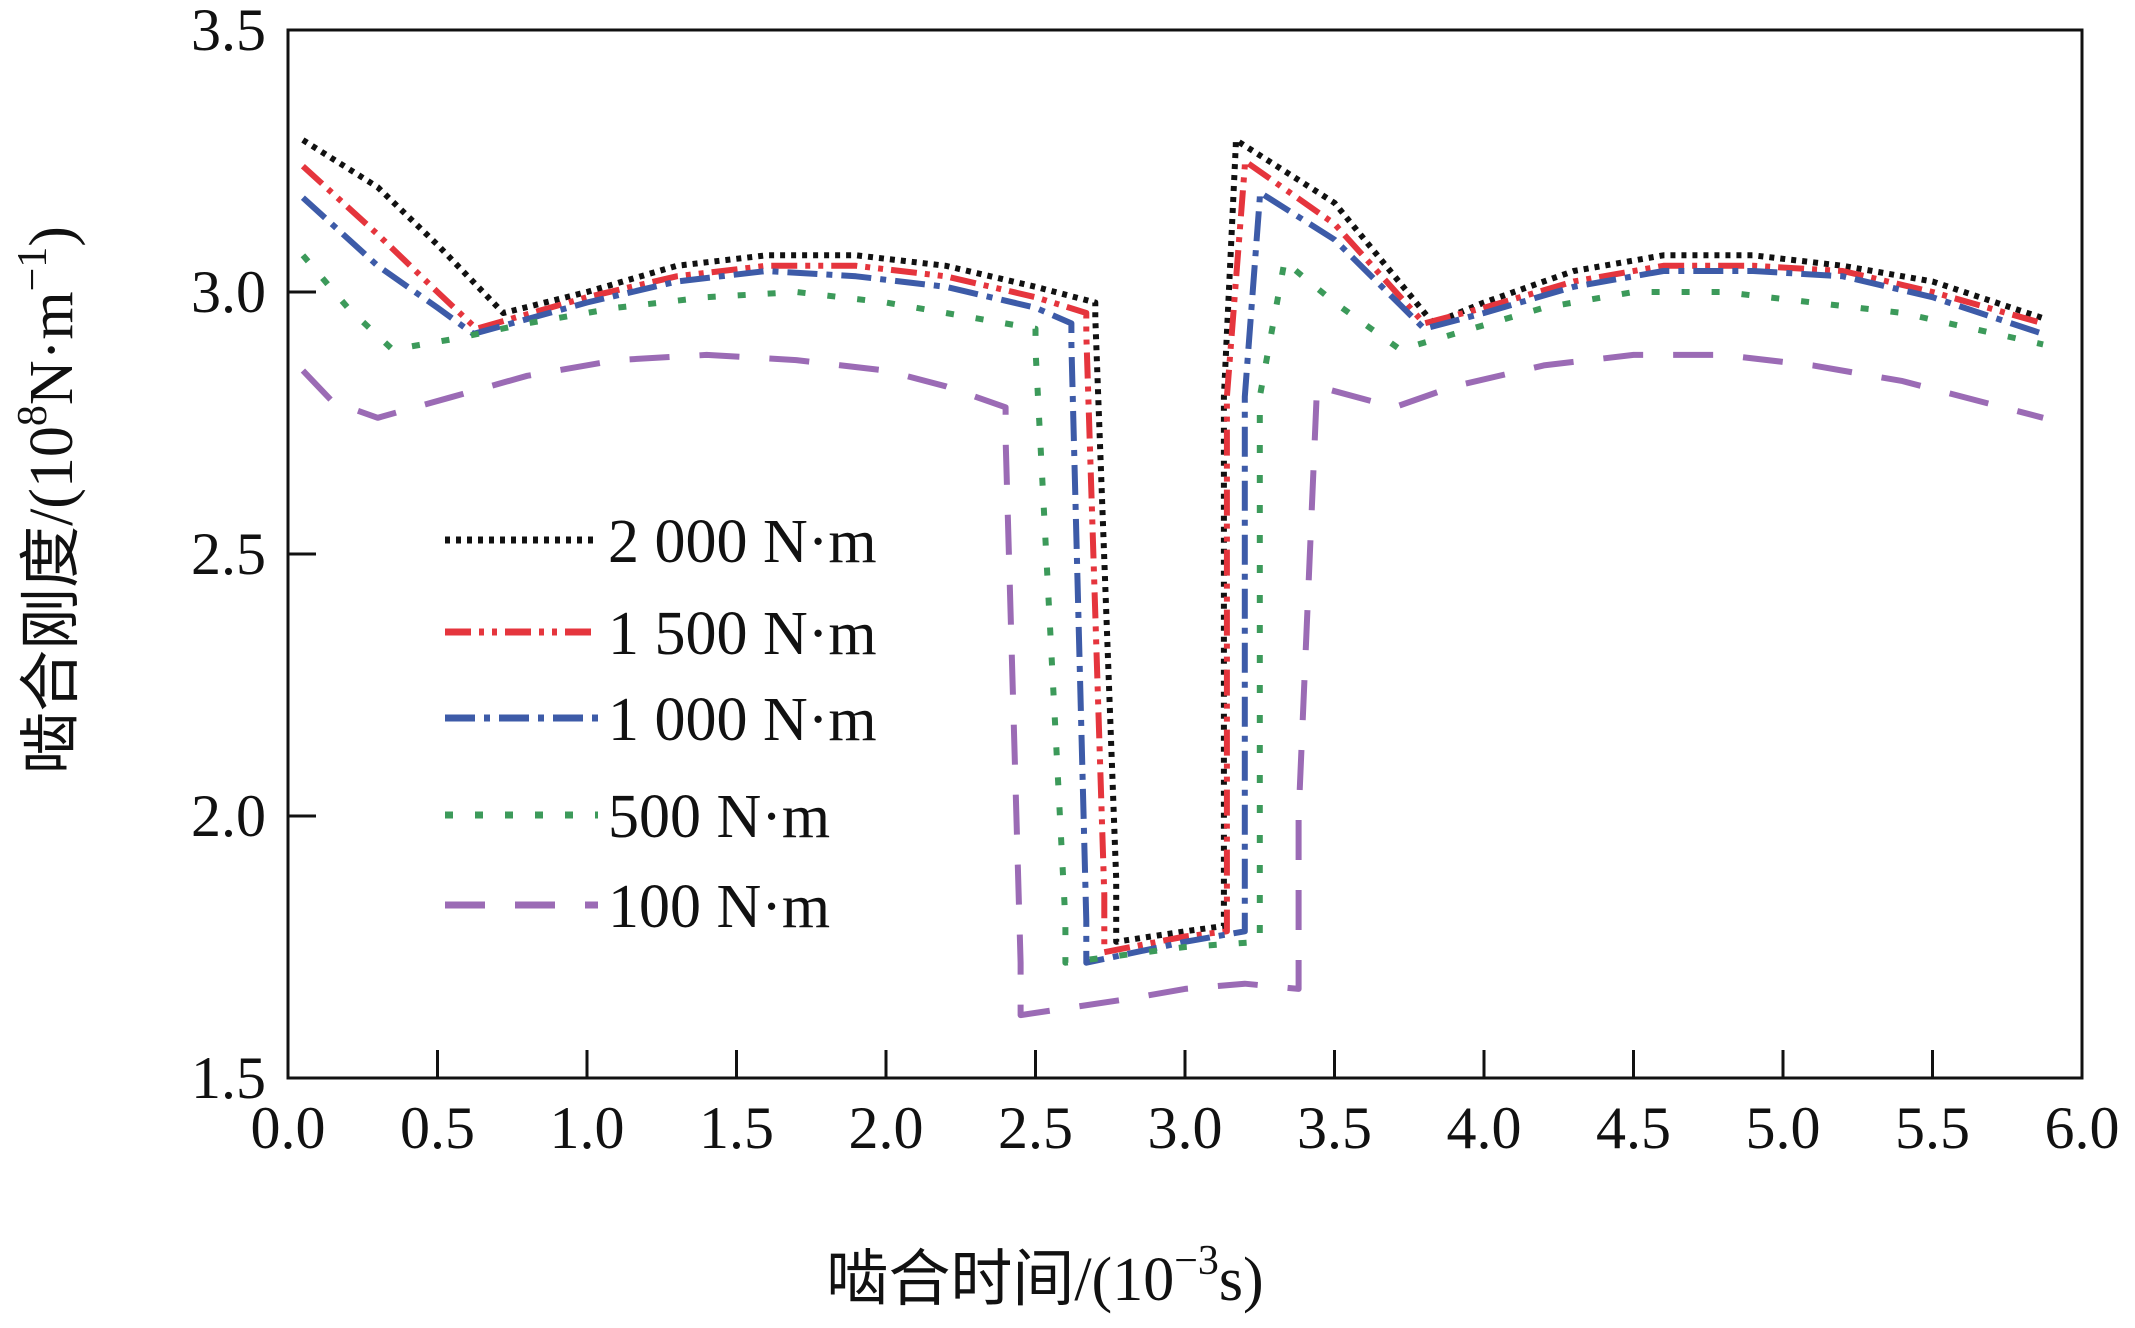  I want to click on y-tick-label: 2.5, so click(228, 554).